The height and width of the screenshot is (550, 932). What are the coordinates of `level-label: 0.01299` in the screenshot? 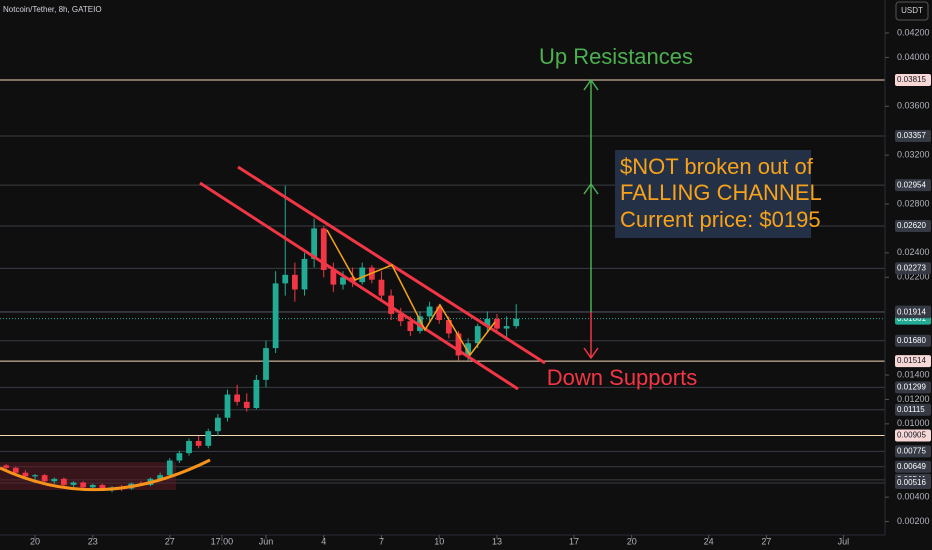 It's located at (911, 386).